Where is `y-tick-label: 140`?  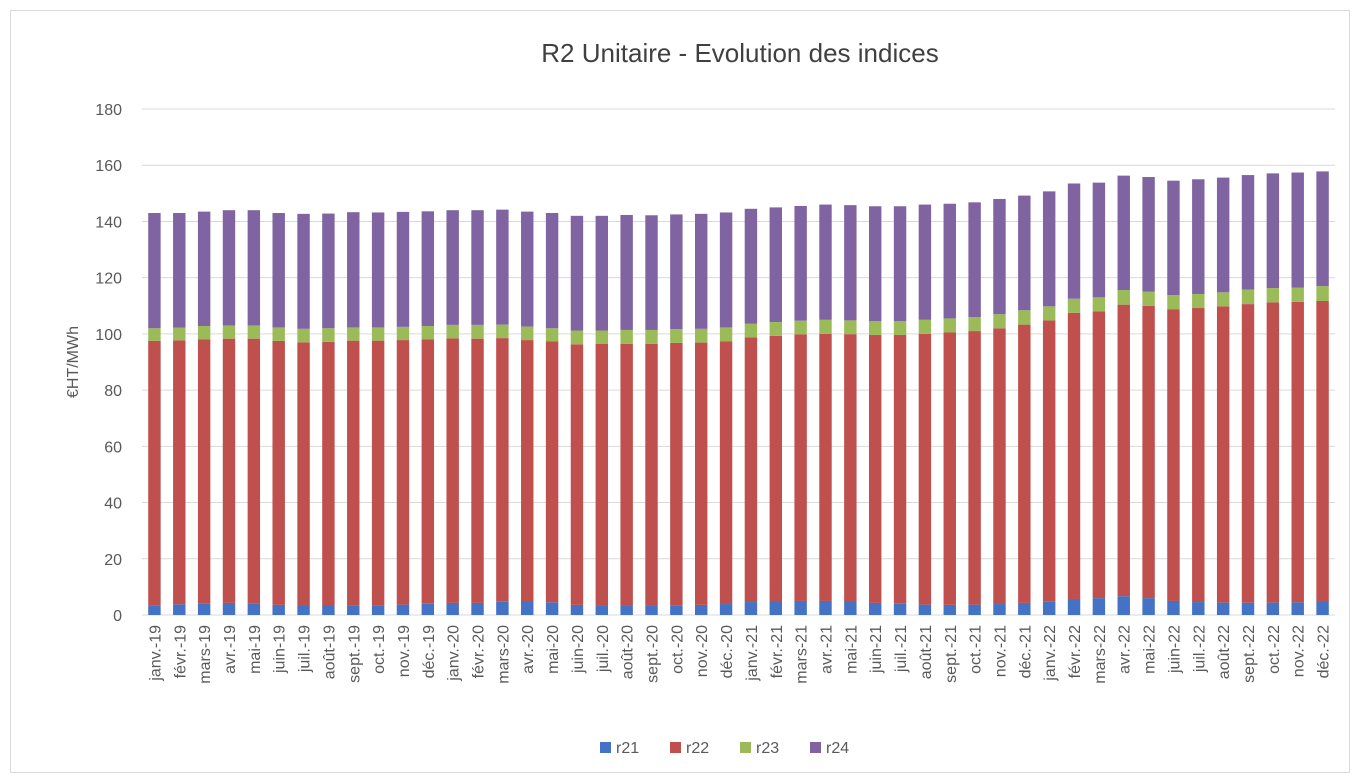
y-tick-label: 140 is located at coordinates (108, 222).